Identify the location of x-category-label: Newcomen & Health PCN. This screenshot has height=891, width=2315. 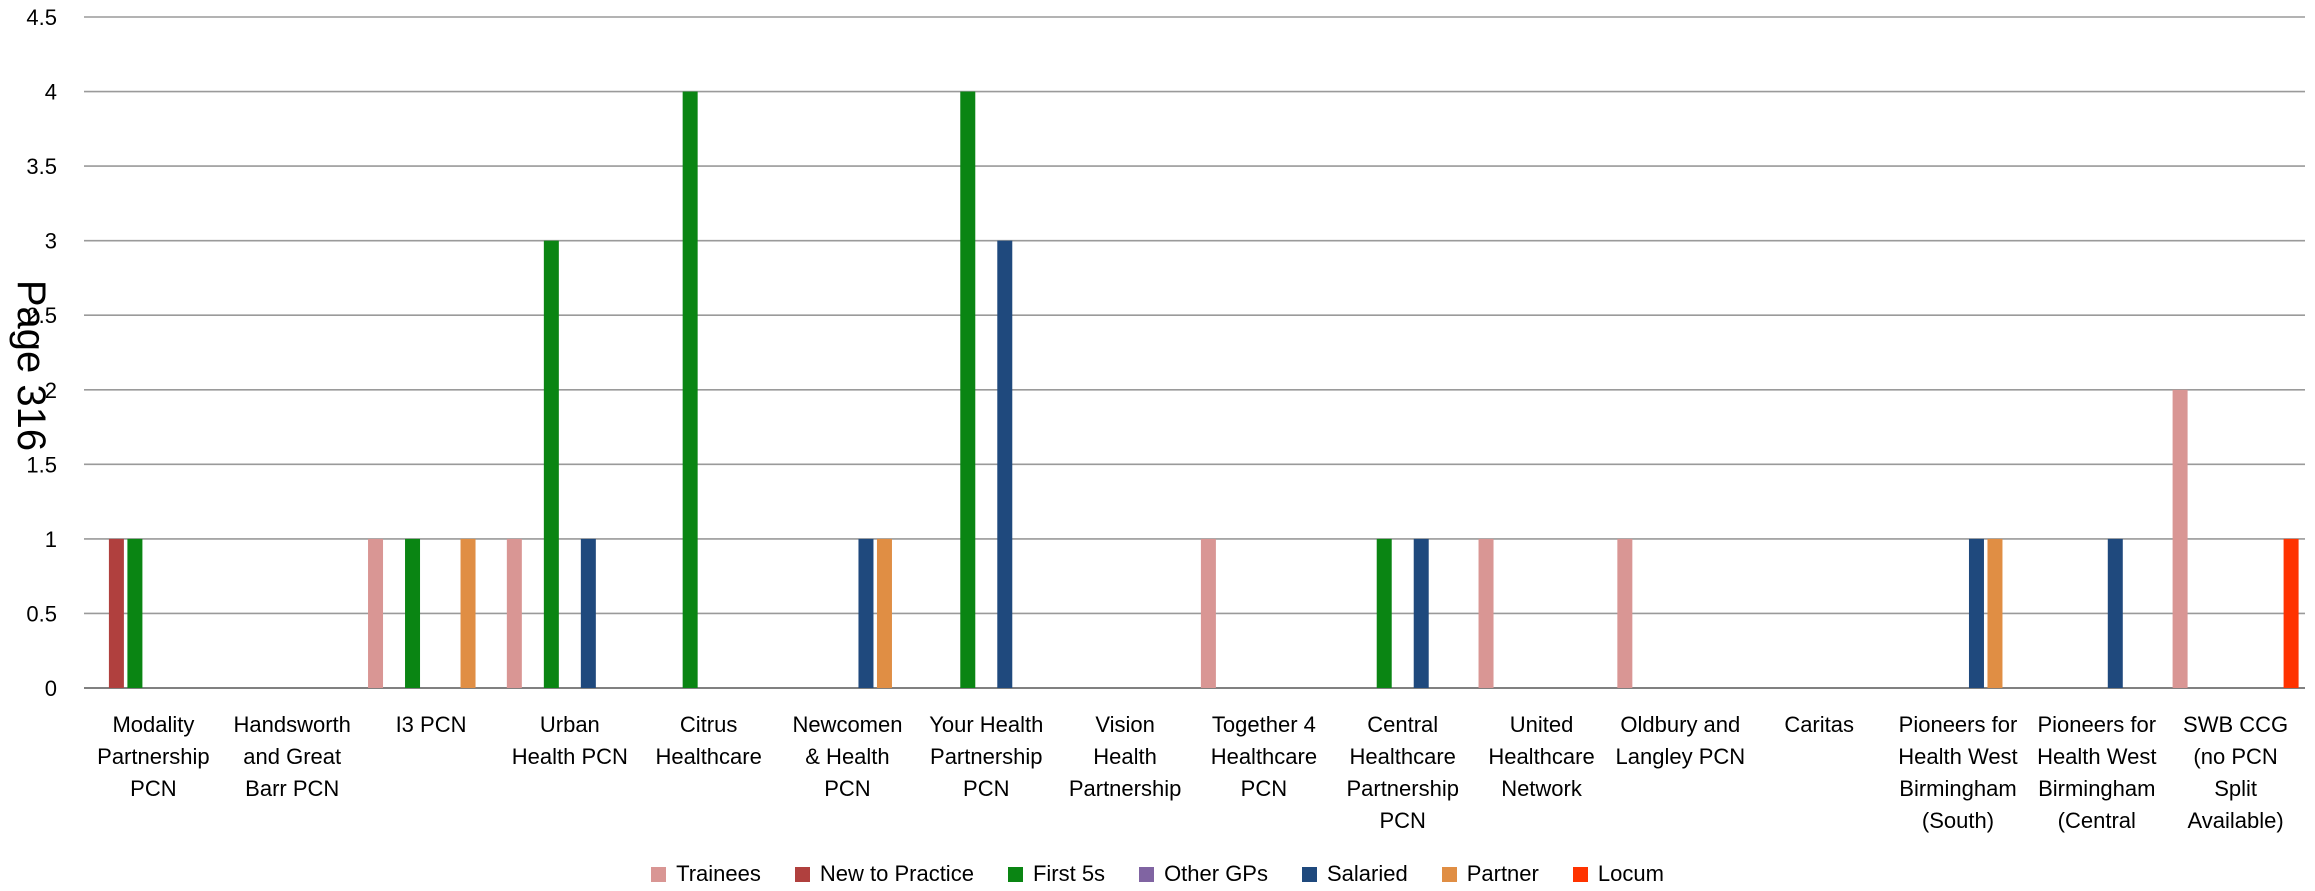
(847, 756).